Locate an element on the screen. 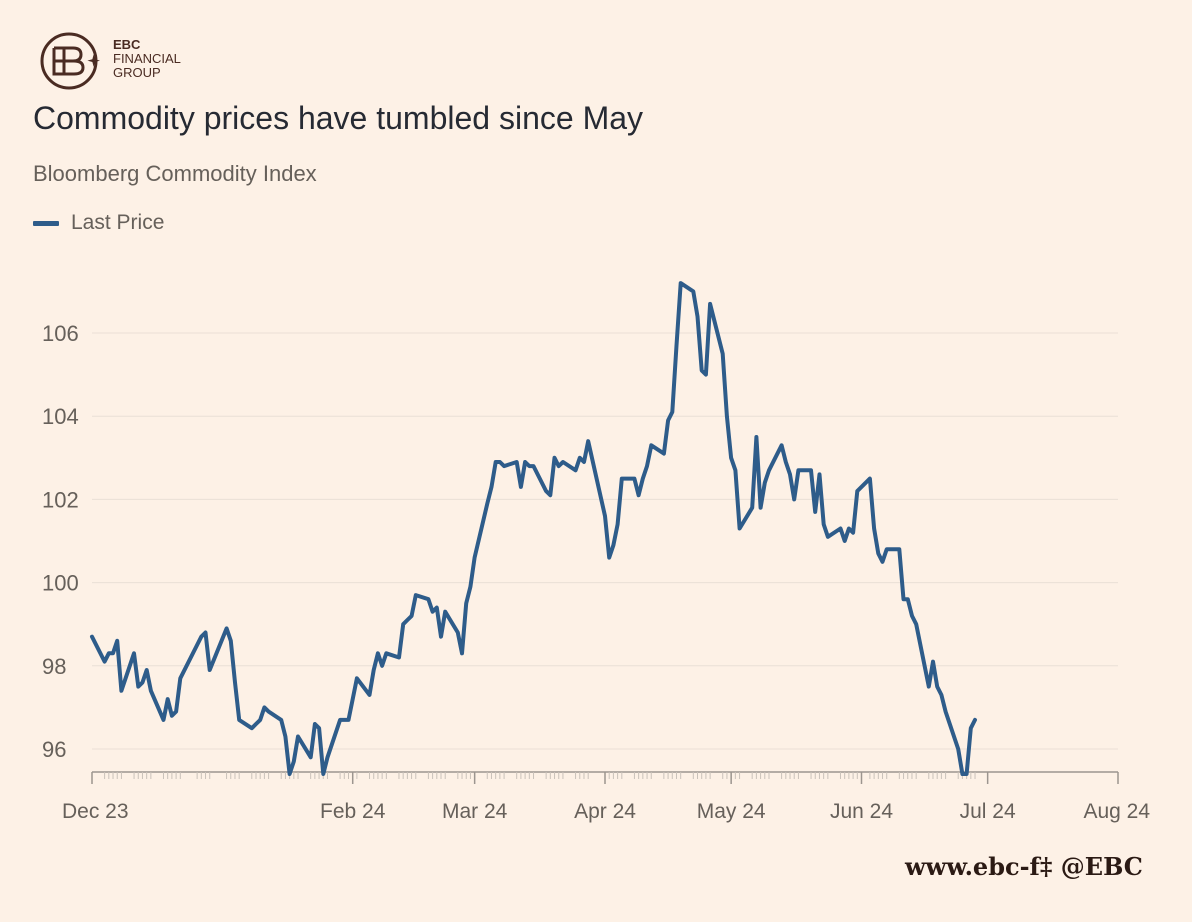 This screenshot has width=1192, height=922. y-tick-label: 106 is located at coordinates (60, 333).